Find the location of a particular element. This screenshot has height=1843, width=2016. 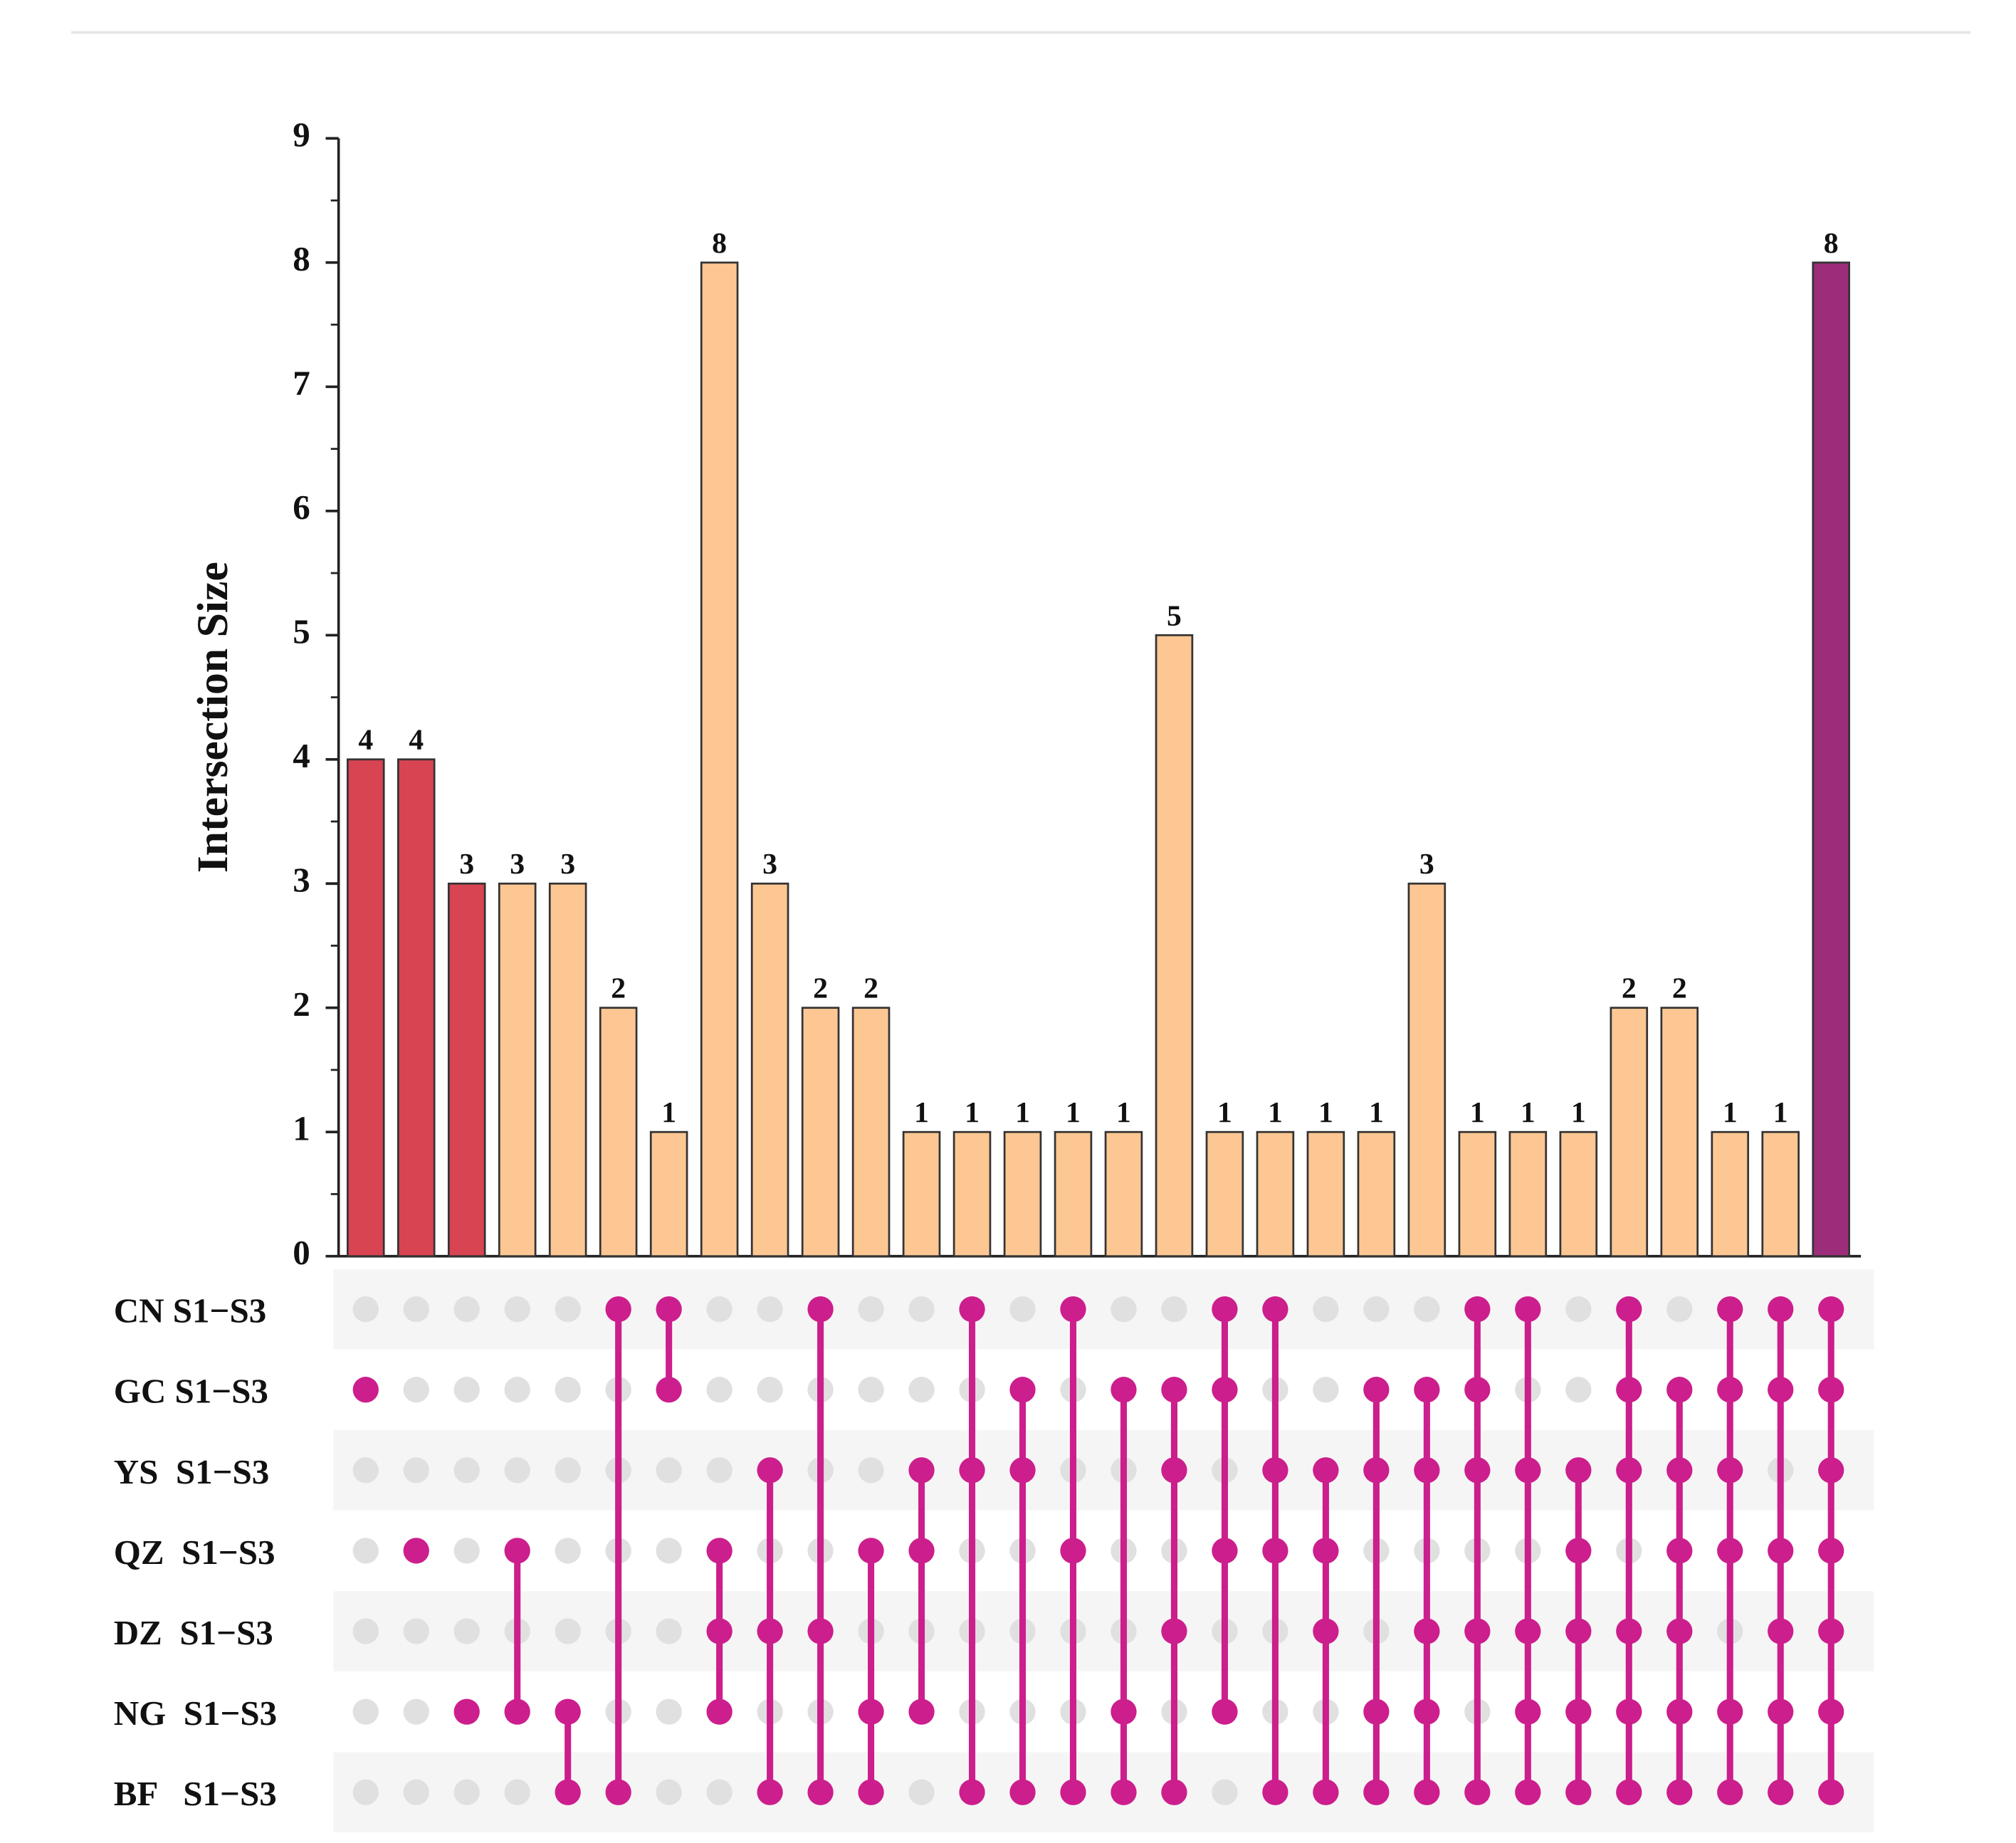

bar-value-label: 3 is located at coordinates (769, 865).